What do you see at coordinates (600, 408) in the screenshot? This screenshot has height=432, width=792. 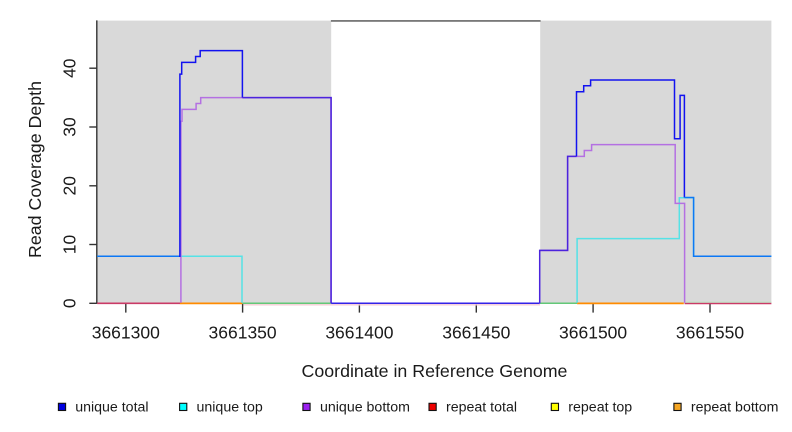 I see `svg-text: repeat top` at bounding box center [600, 408].